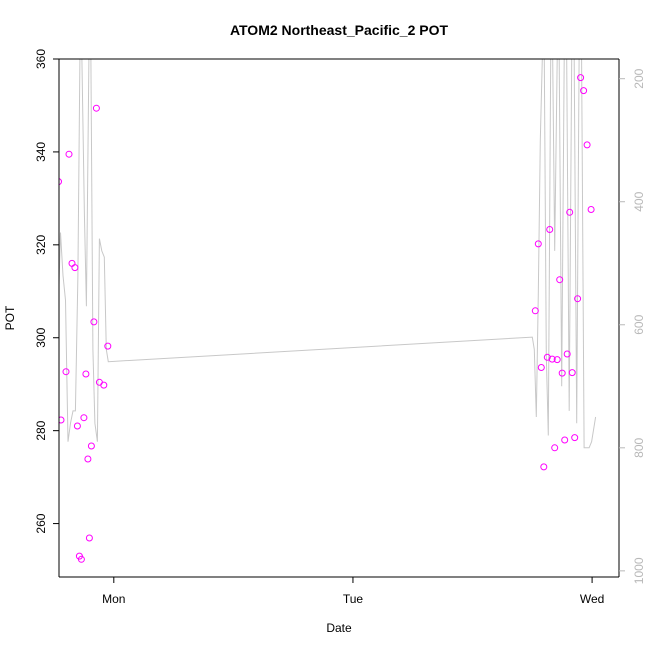 The width and height of the screenshot is (650, 650). I want to click on y-axis-label: POT, so click(10, 317).